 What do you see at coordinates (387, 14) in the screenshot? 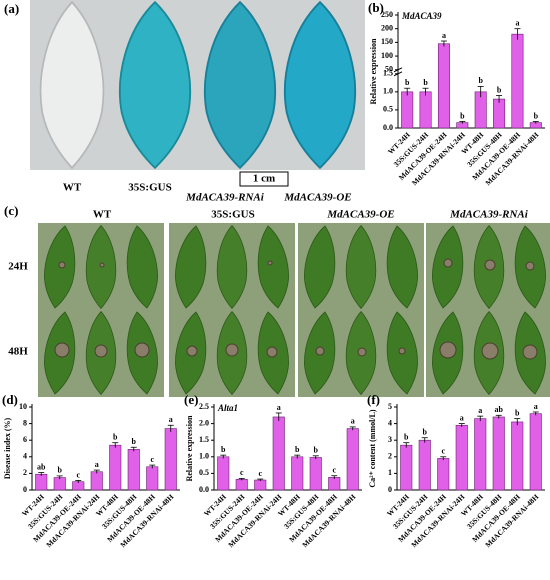
I see `y-tick-label: 250` at bounding box center [387, 14].